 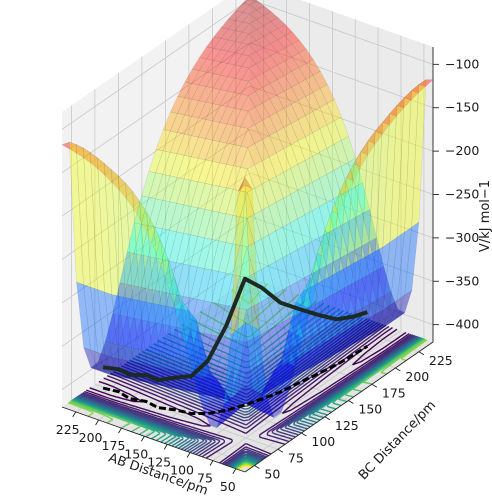 What do you see at coordinates (327, 418) in the screenshot?
I see `y-tick-mark` at bounding box center [327, 418].